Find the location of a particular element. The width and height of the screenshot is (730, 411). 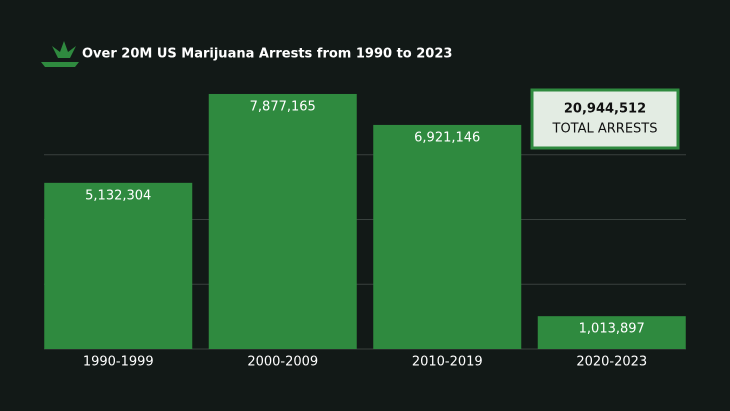

total-box is located at coordinates (605, 119).